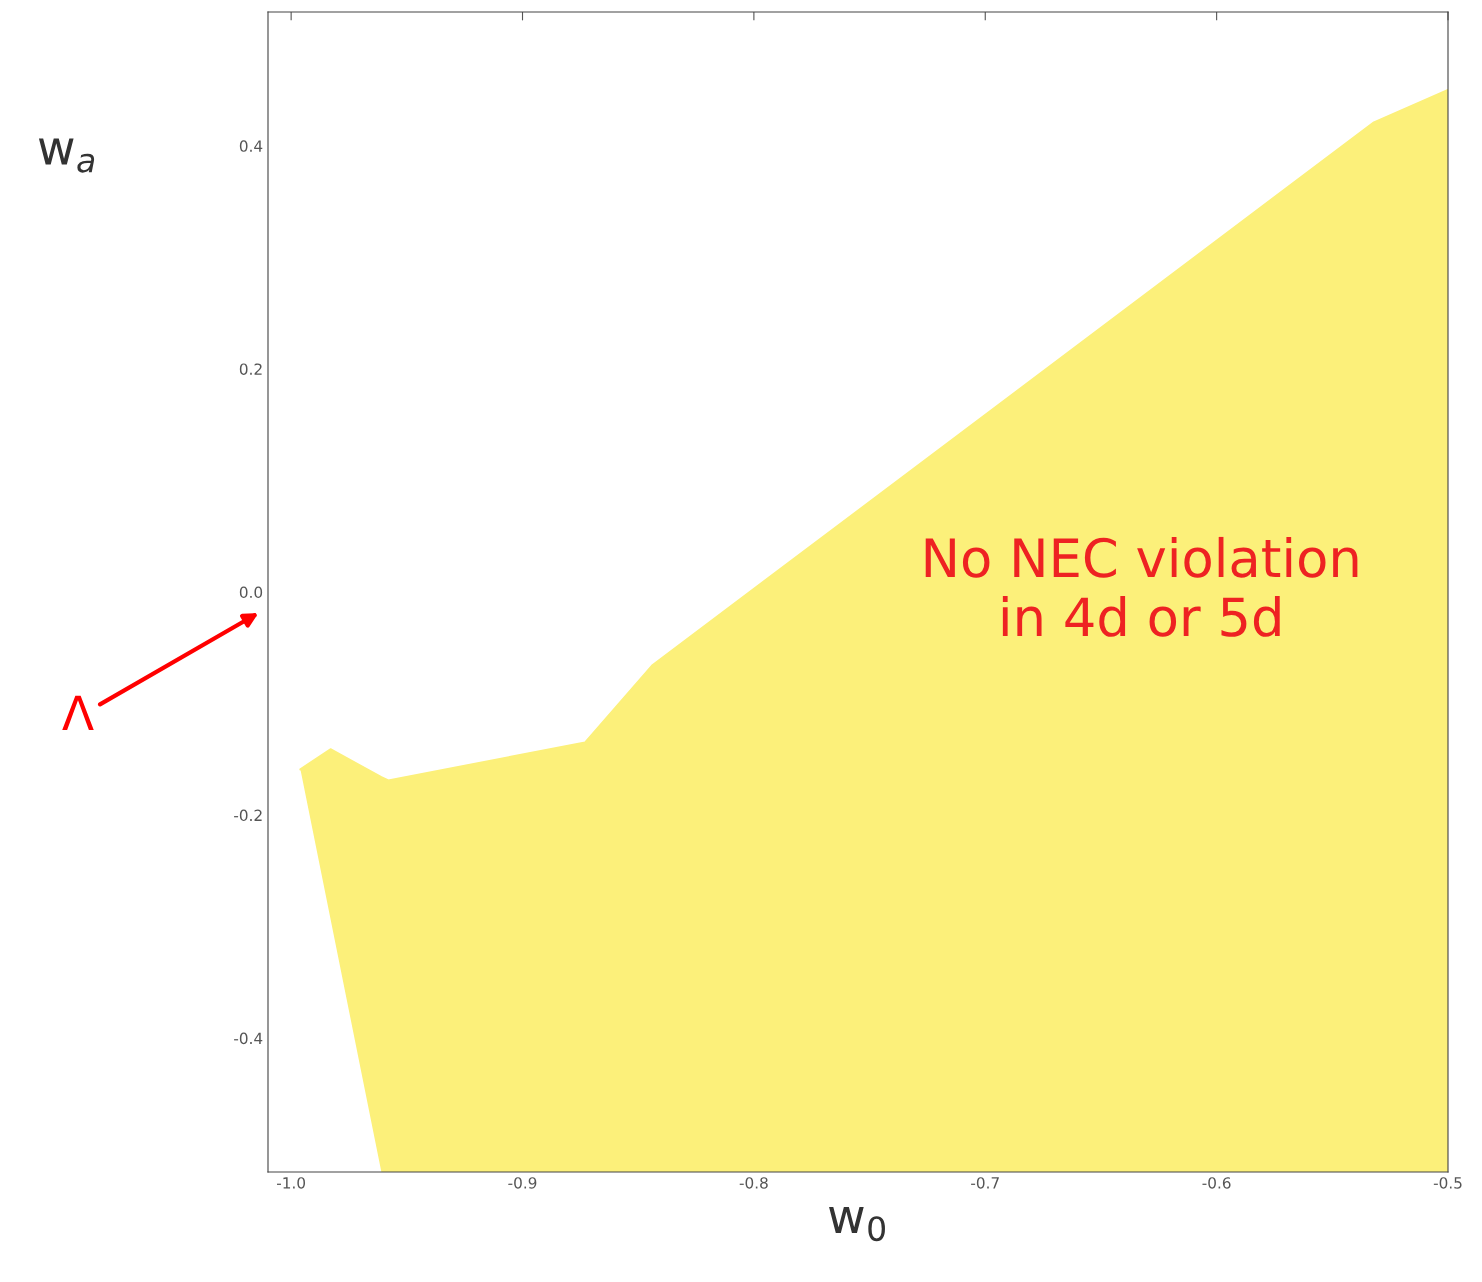 The height and width of the screenshot is (1282, 1482). I want to click on y-tick-label: 0.4, so click(251, 146).